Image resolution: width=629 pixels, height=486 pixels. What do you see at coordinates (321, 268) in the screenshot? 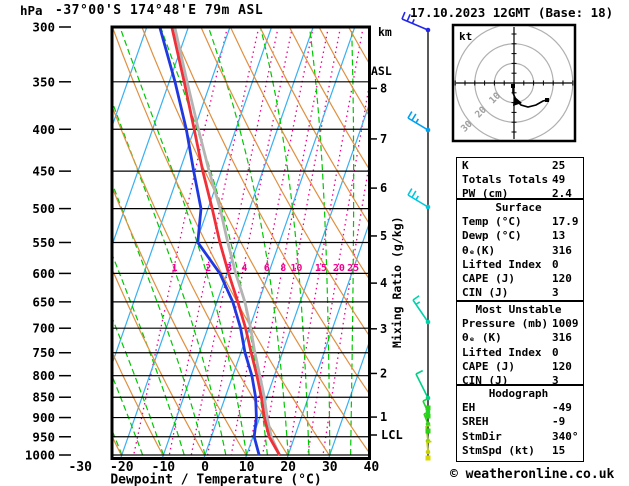
I see `mixing-ratio-label: 15` at bounding box center [321, 268].